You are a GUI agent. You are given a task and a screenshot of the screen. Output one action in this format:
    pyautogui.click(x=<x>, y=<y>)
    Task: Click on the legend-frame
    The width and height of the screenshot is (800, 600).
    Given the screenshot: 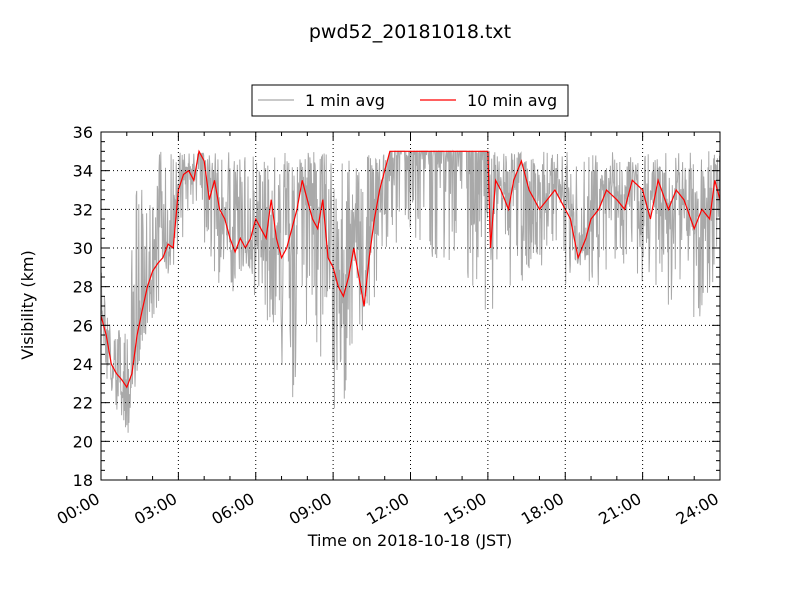 What is the action you would take?
    pyautogui.click(x=410, y=100)
    